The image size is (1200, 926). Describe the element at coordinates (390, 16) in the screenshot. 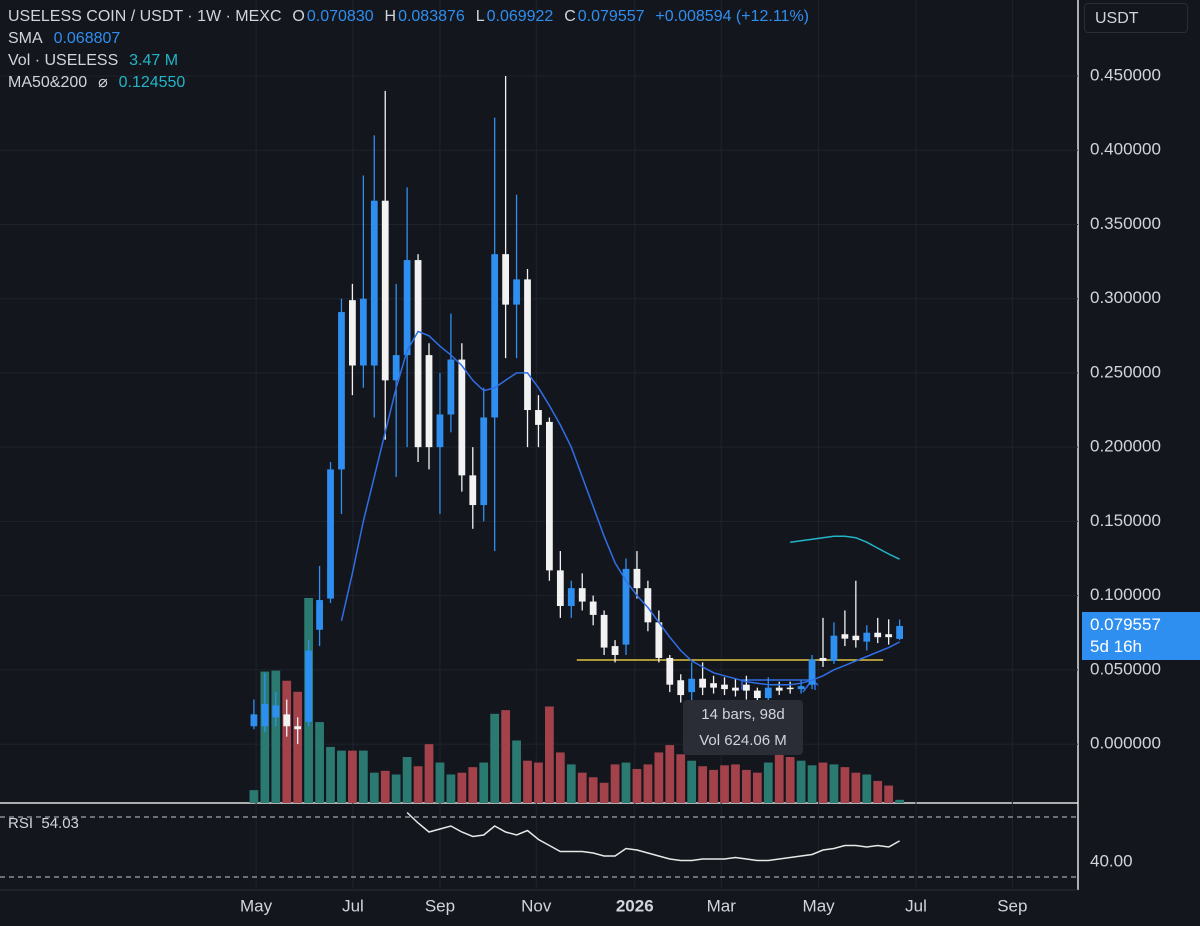

I see `h-key: H` at that location.